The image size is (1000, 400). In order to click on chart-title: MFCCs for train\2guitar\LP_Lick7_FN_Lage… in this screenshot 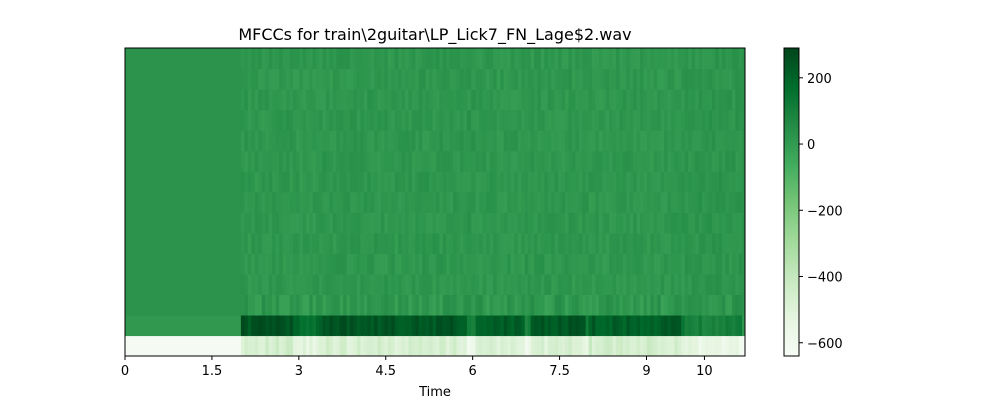, I will do `click(434, 35)`.